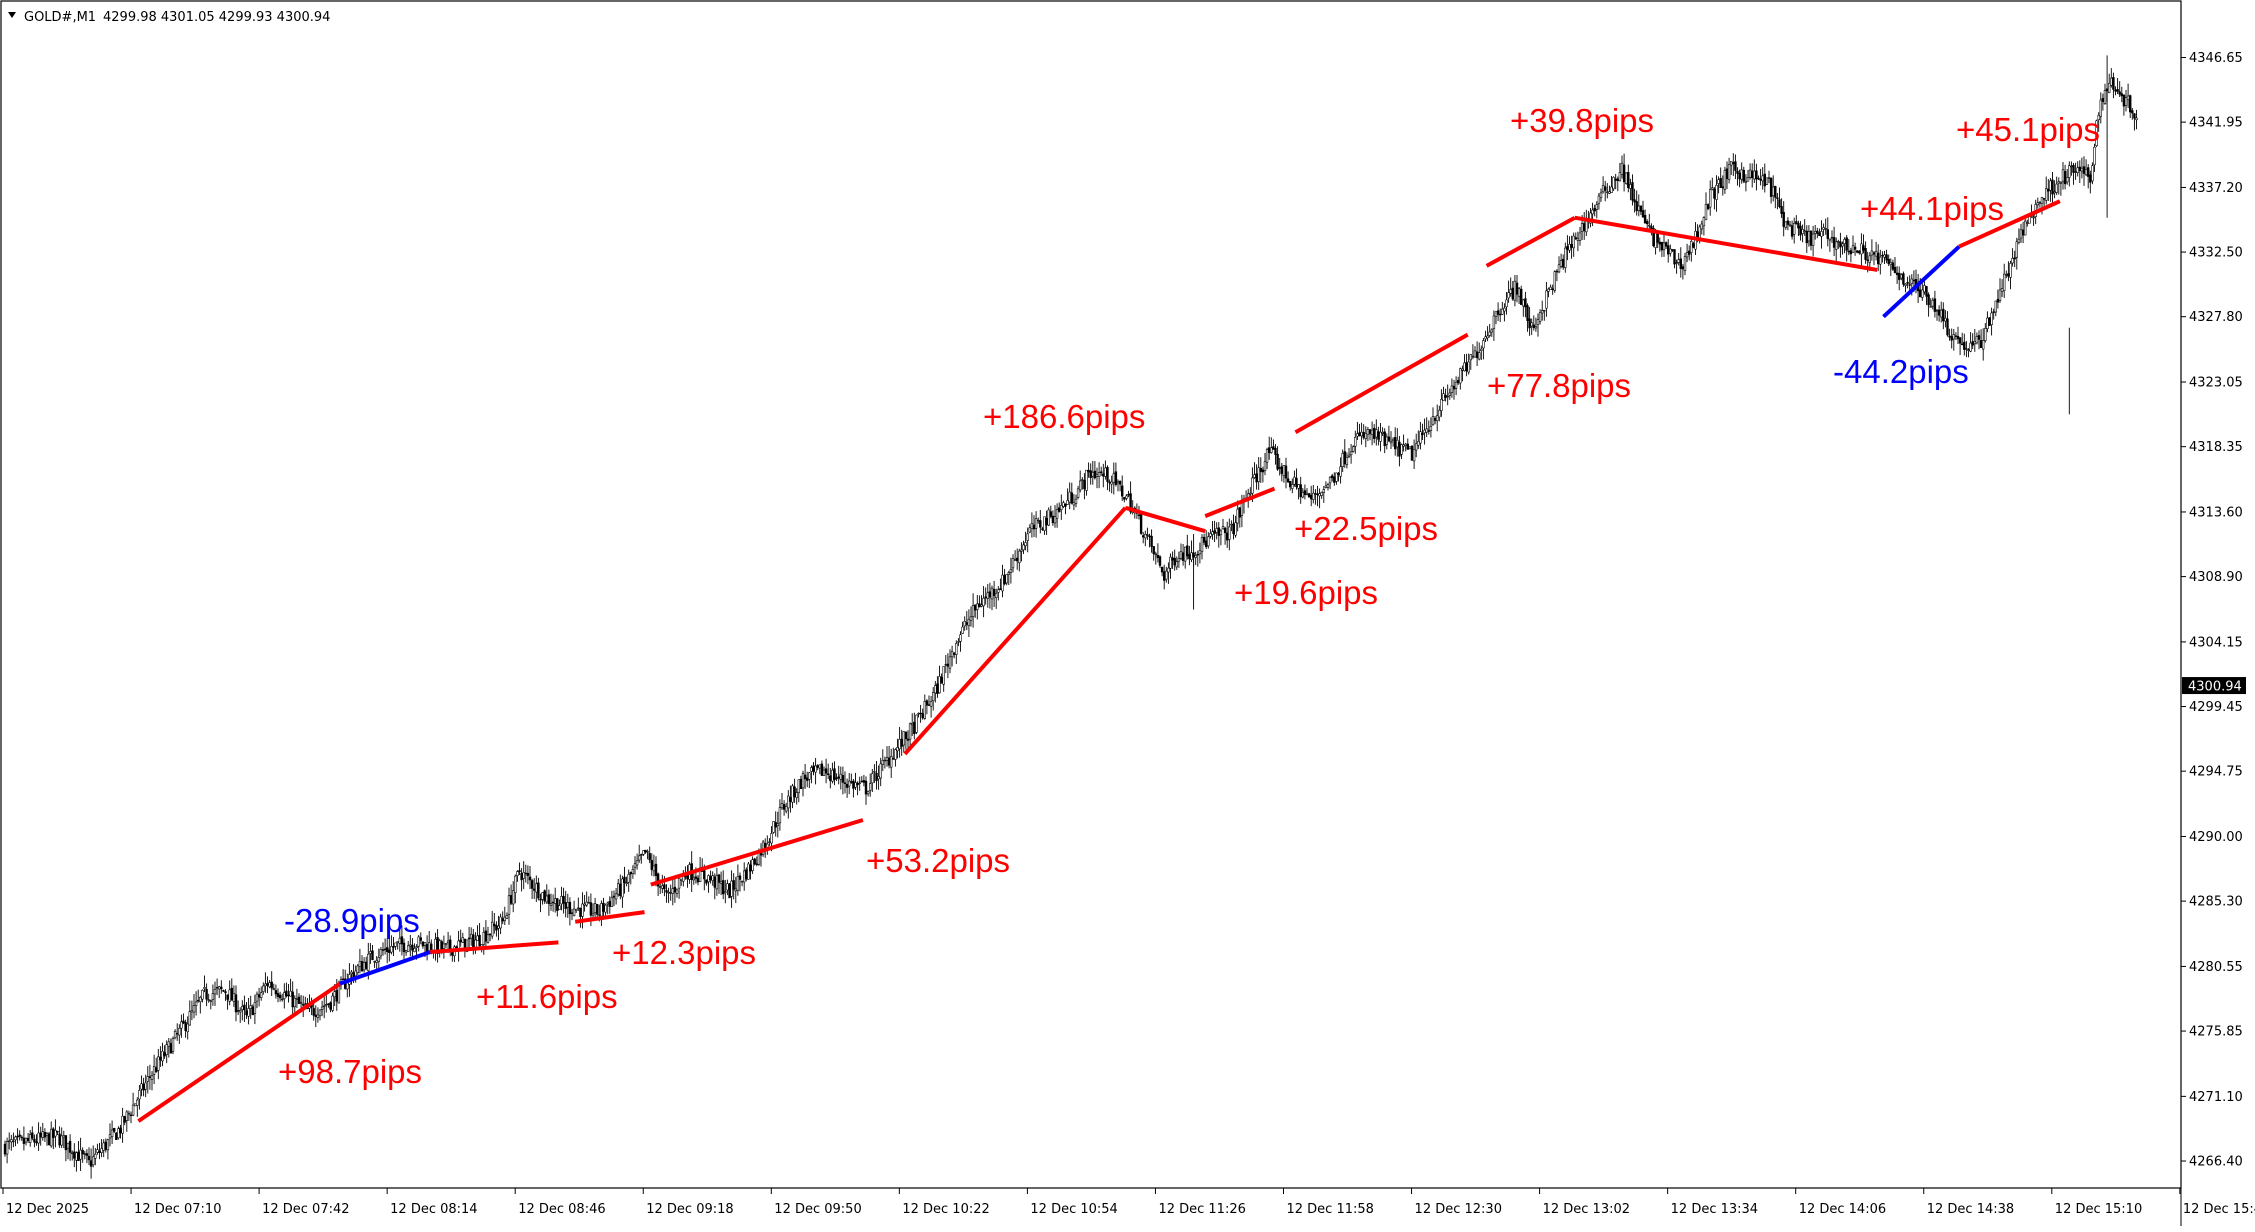  What do you see at coordinates (684, 952) in the screenshot?
I see `pips-annotation: +12.3pips` at bounding box center [684, 952].